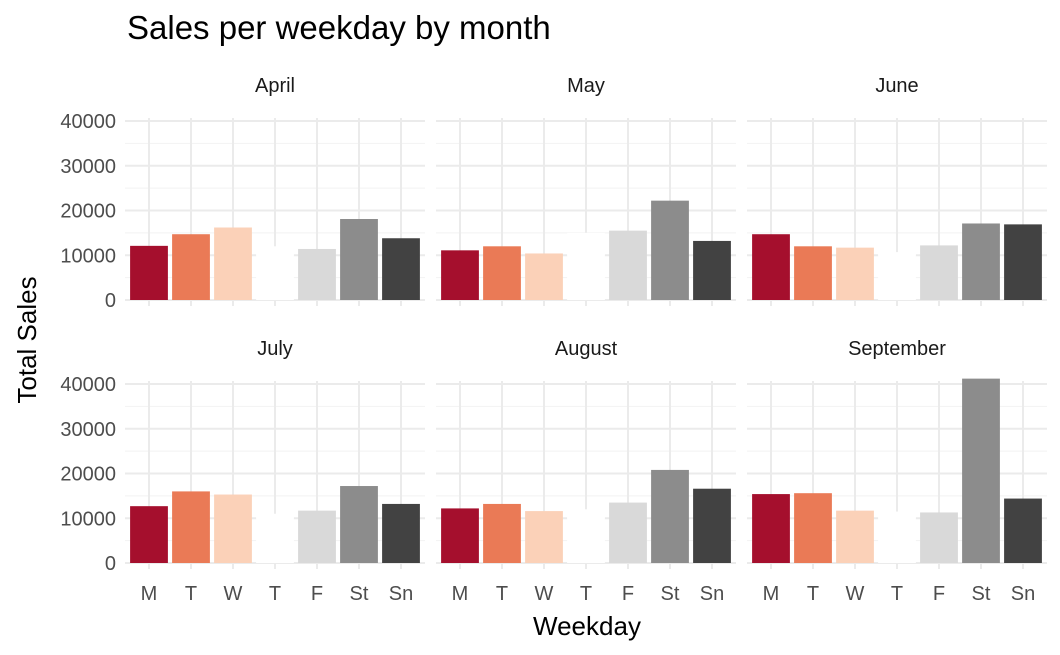 The width and height of the screenshot is (1060, 655). What do you see at coordinates (242, 471) in the screenshot?
I see `panel-july: July 0 10000 20000 30000 40000 M T W T F St Sn` at bounding box center [242, 471].